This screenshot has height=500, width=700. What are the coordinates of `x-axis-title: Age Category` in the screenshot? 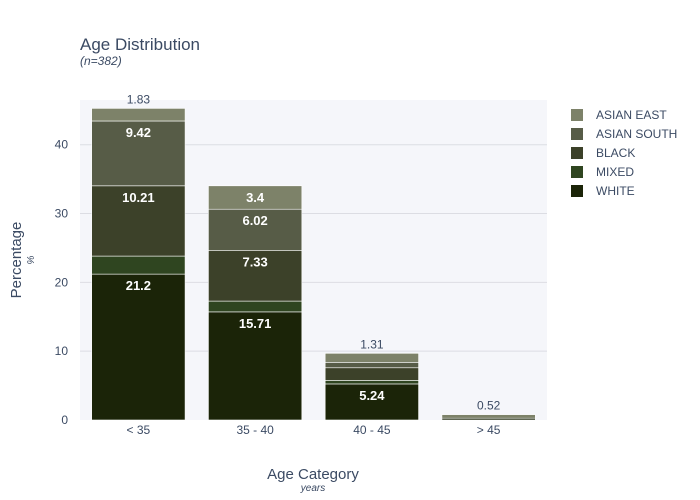 It's located at (313, 474).